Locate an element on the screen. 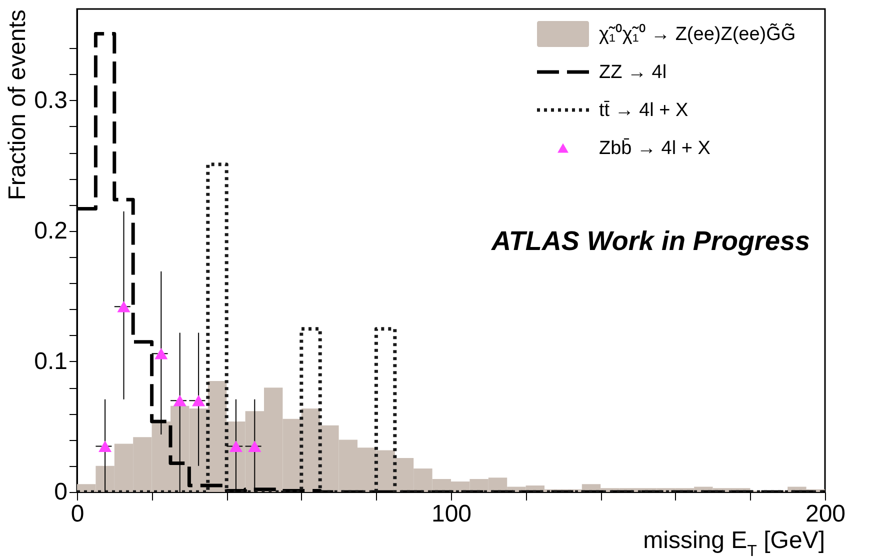 Image resolution: width=873 pixels, height=558 pixels. x-tick-label: 200 is located at coordinates (825, 514).